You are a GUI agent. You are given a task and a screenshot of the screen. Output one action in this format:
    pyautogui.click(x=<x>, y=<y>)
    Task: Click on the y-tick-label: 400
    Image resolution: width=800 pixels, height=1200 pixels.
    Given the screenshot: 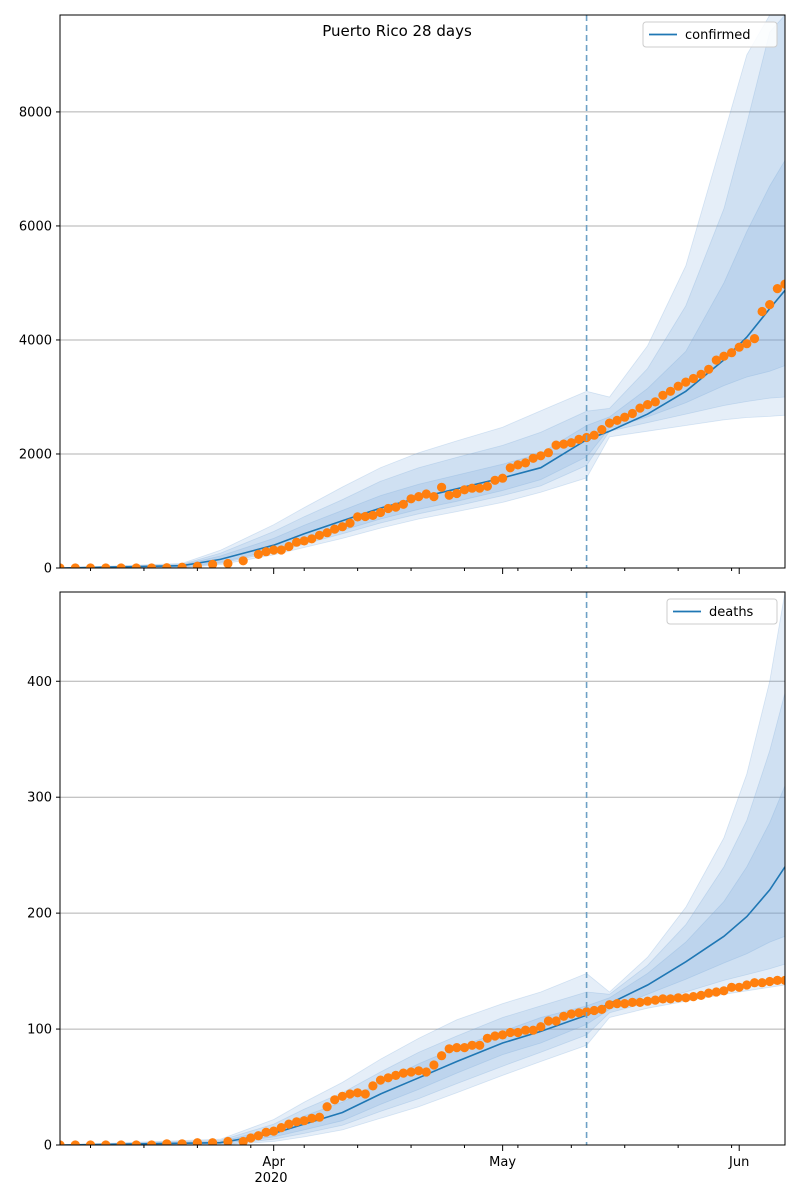 What is the action you would take?
    pyautogui.click(x=39, y=682)
    